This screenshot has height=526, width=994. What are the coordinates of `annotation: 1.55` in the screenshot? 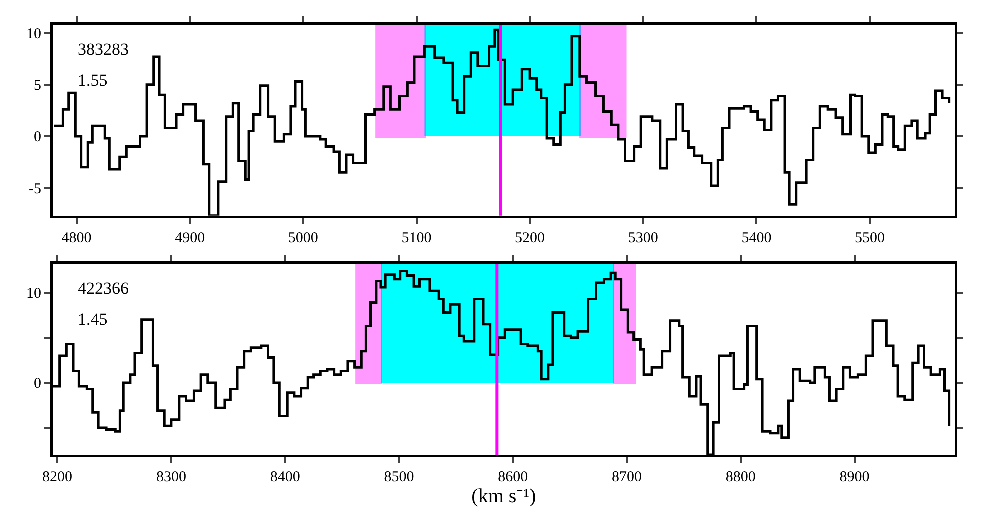 It's located at (93, 80).